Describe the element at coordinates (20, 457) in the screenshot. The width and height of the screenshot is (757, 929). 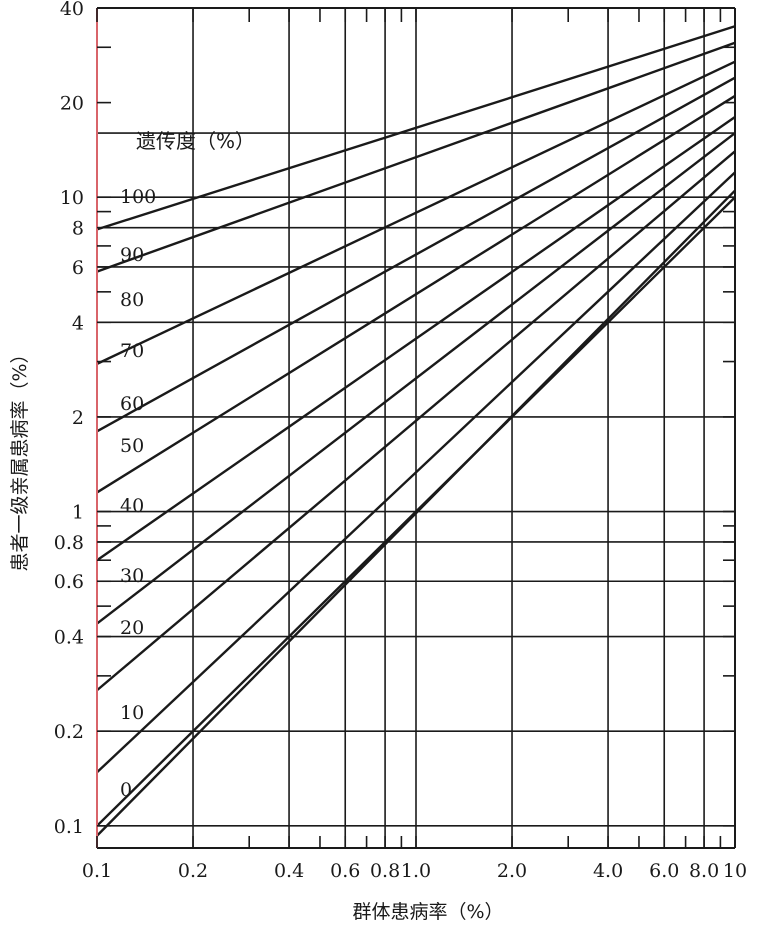
I see `y-axis-title: 患者一级亲属患病率（%）` at that location.